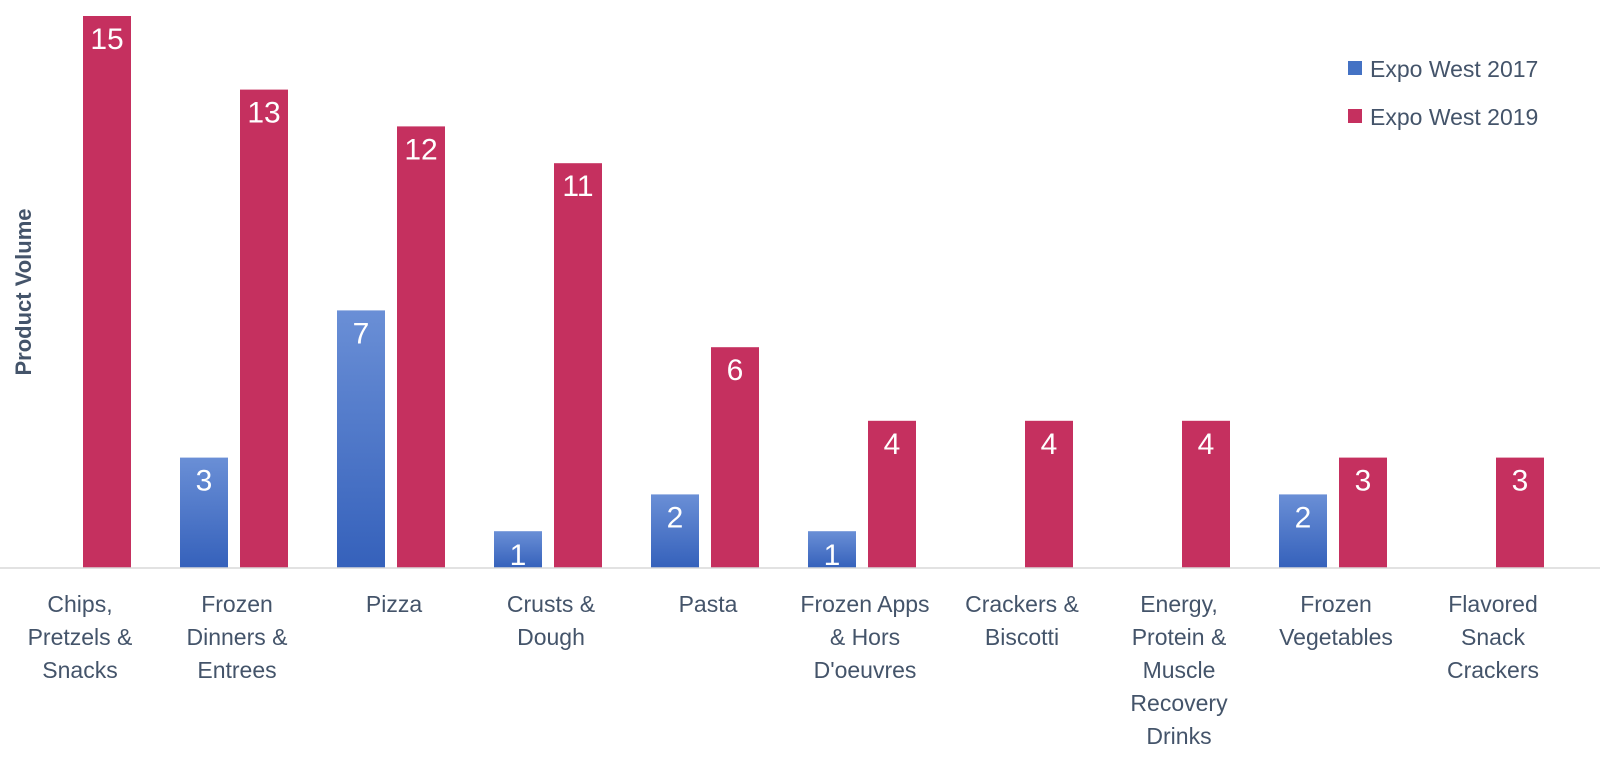 Image resolution: width=1600 pixels, height=772 pixels. Describe the element at coordinates (79, 604) in the screenshot. I see `category-label-line: Chips,` at that location.